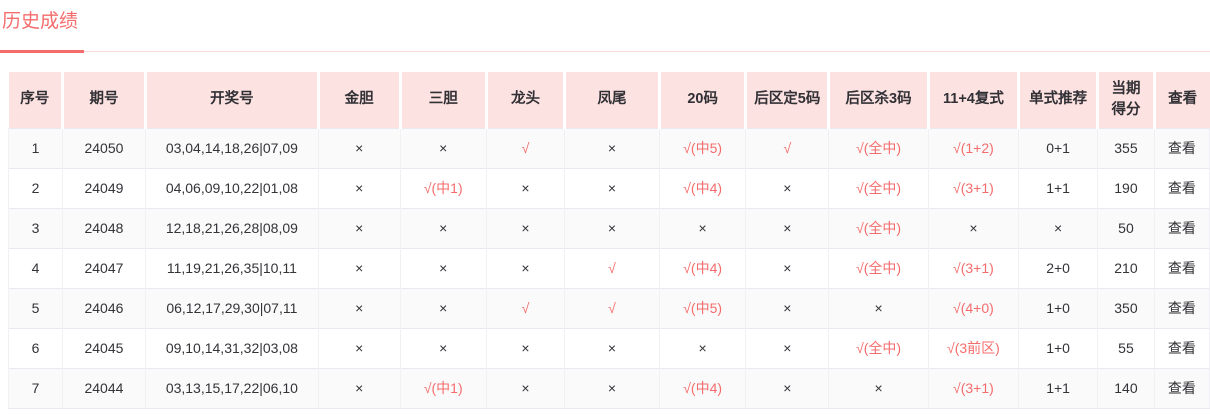  Describe the element at coordinates (973, 307) in the screenshot. I see `cell-compound-11-4: √(4+0)` at that location.